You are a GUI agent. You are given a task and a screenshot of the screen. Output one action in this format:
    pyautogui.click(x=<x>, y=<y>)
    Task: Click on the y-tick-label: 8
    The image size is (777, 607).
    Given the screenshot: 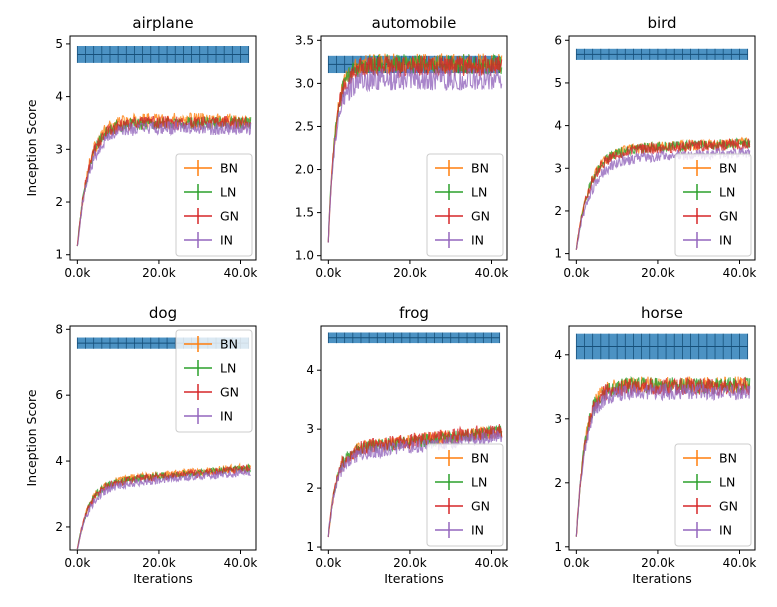 What is the action you would take?
    pyautogui.click(x=59, y=329)
    